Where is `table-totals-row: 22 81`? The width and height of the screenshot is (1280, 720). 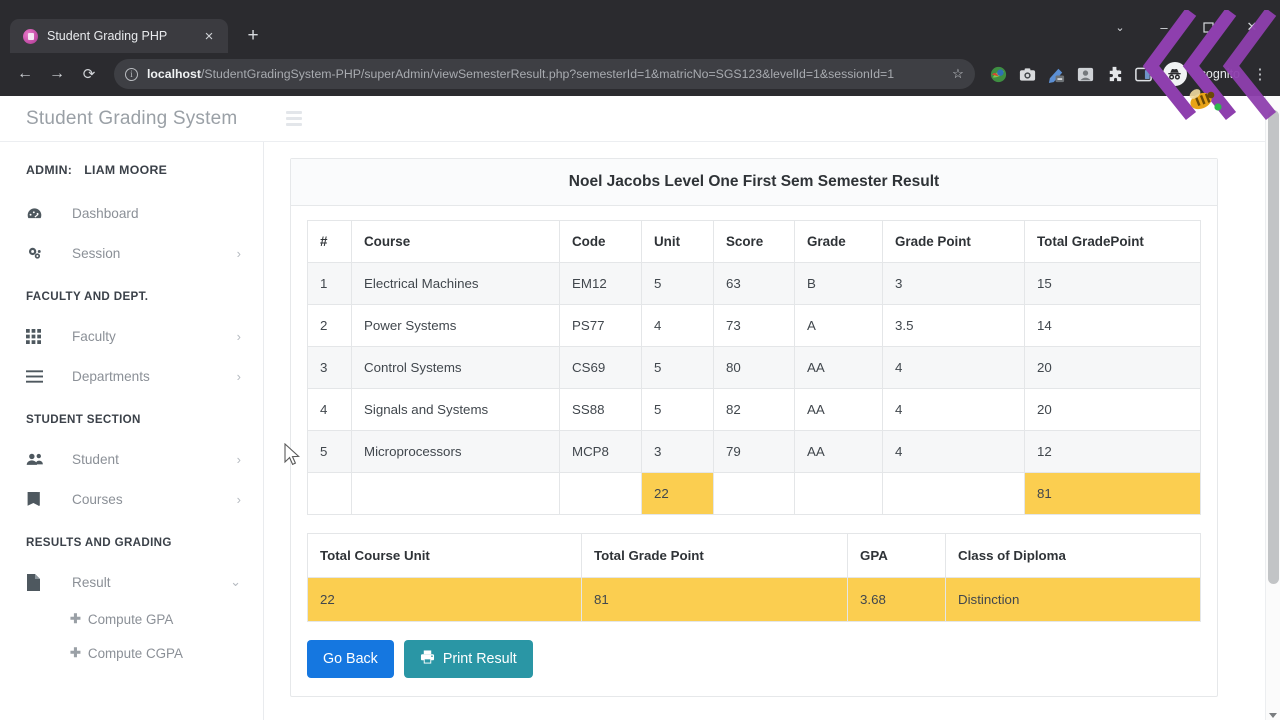
table-totals-row: 22 81 is located at coordinates (754, 493).